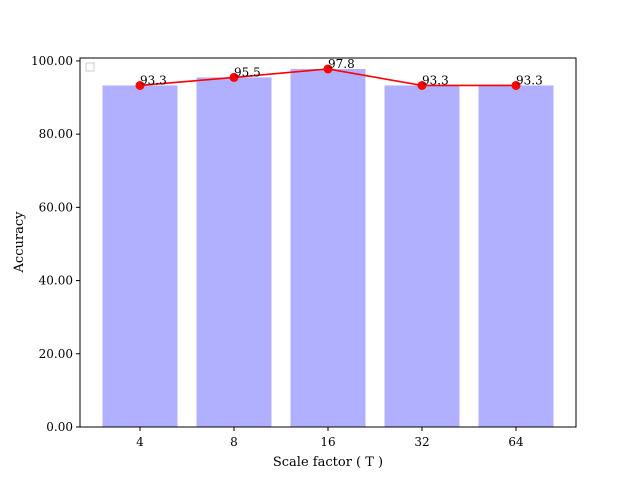 This screenshot has width=640, height=480. Describe the element at coordinates (341, 64) in the screenshot. I see `data-label-16: 97.8` at that location.